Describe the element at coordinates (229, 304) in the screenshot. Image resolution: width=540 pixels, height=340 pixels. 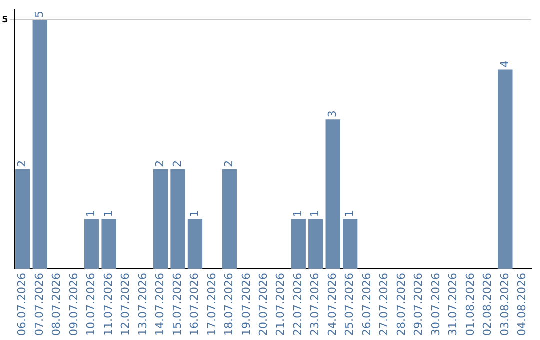
I see `x-tick-label: 18.07.2026` at that location.